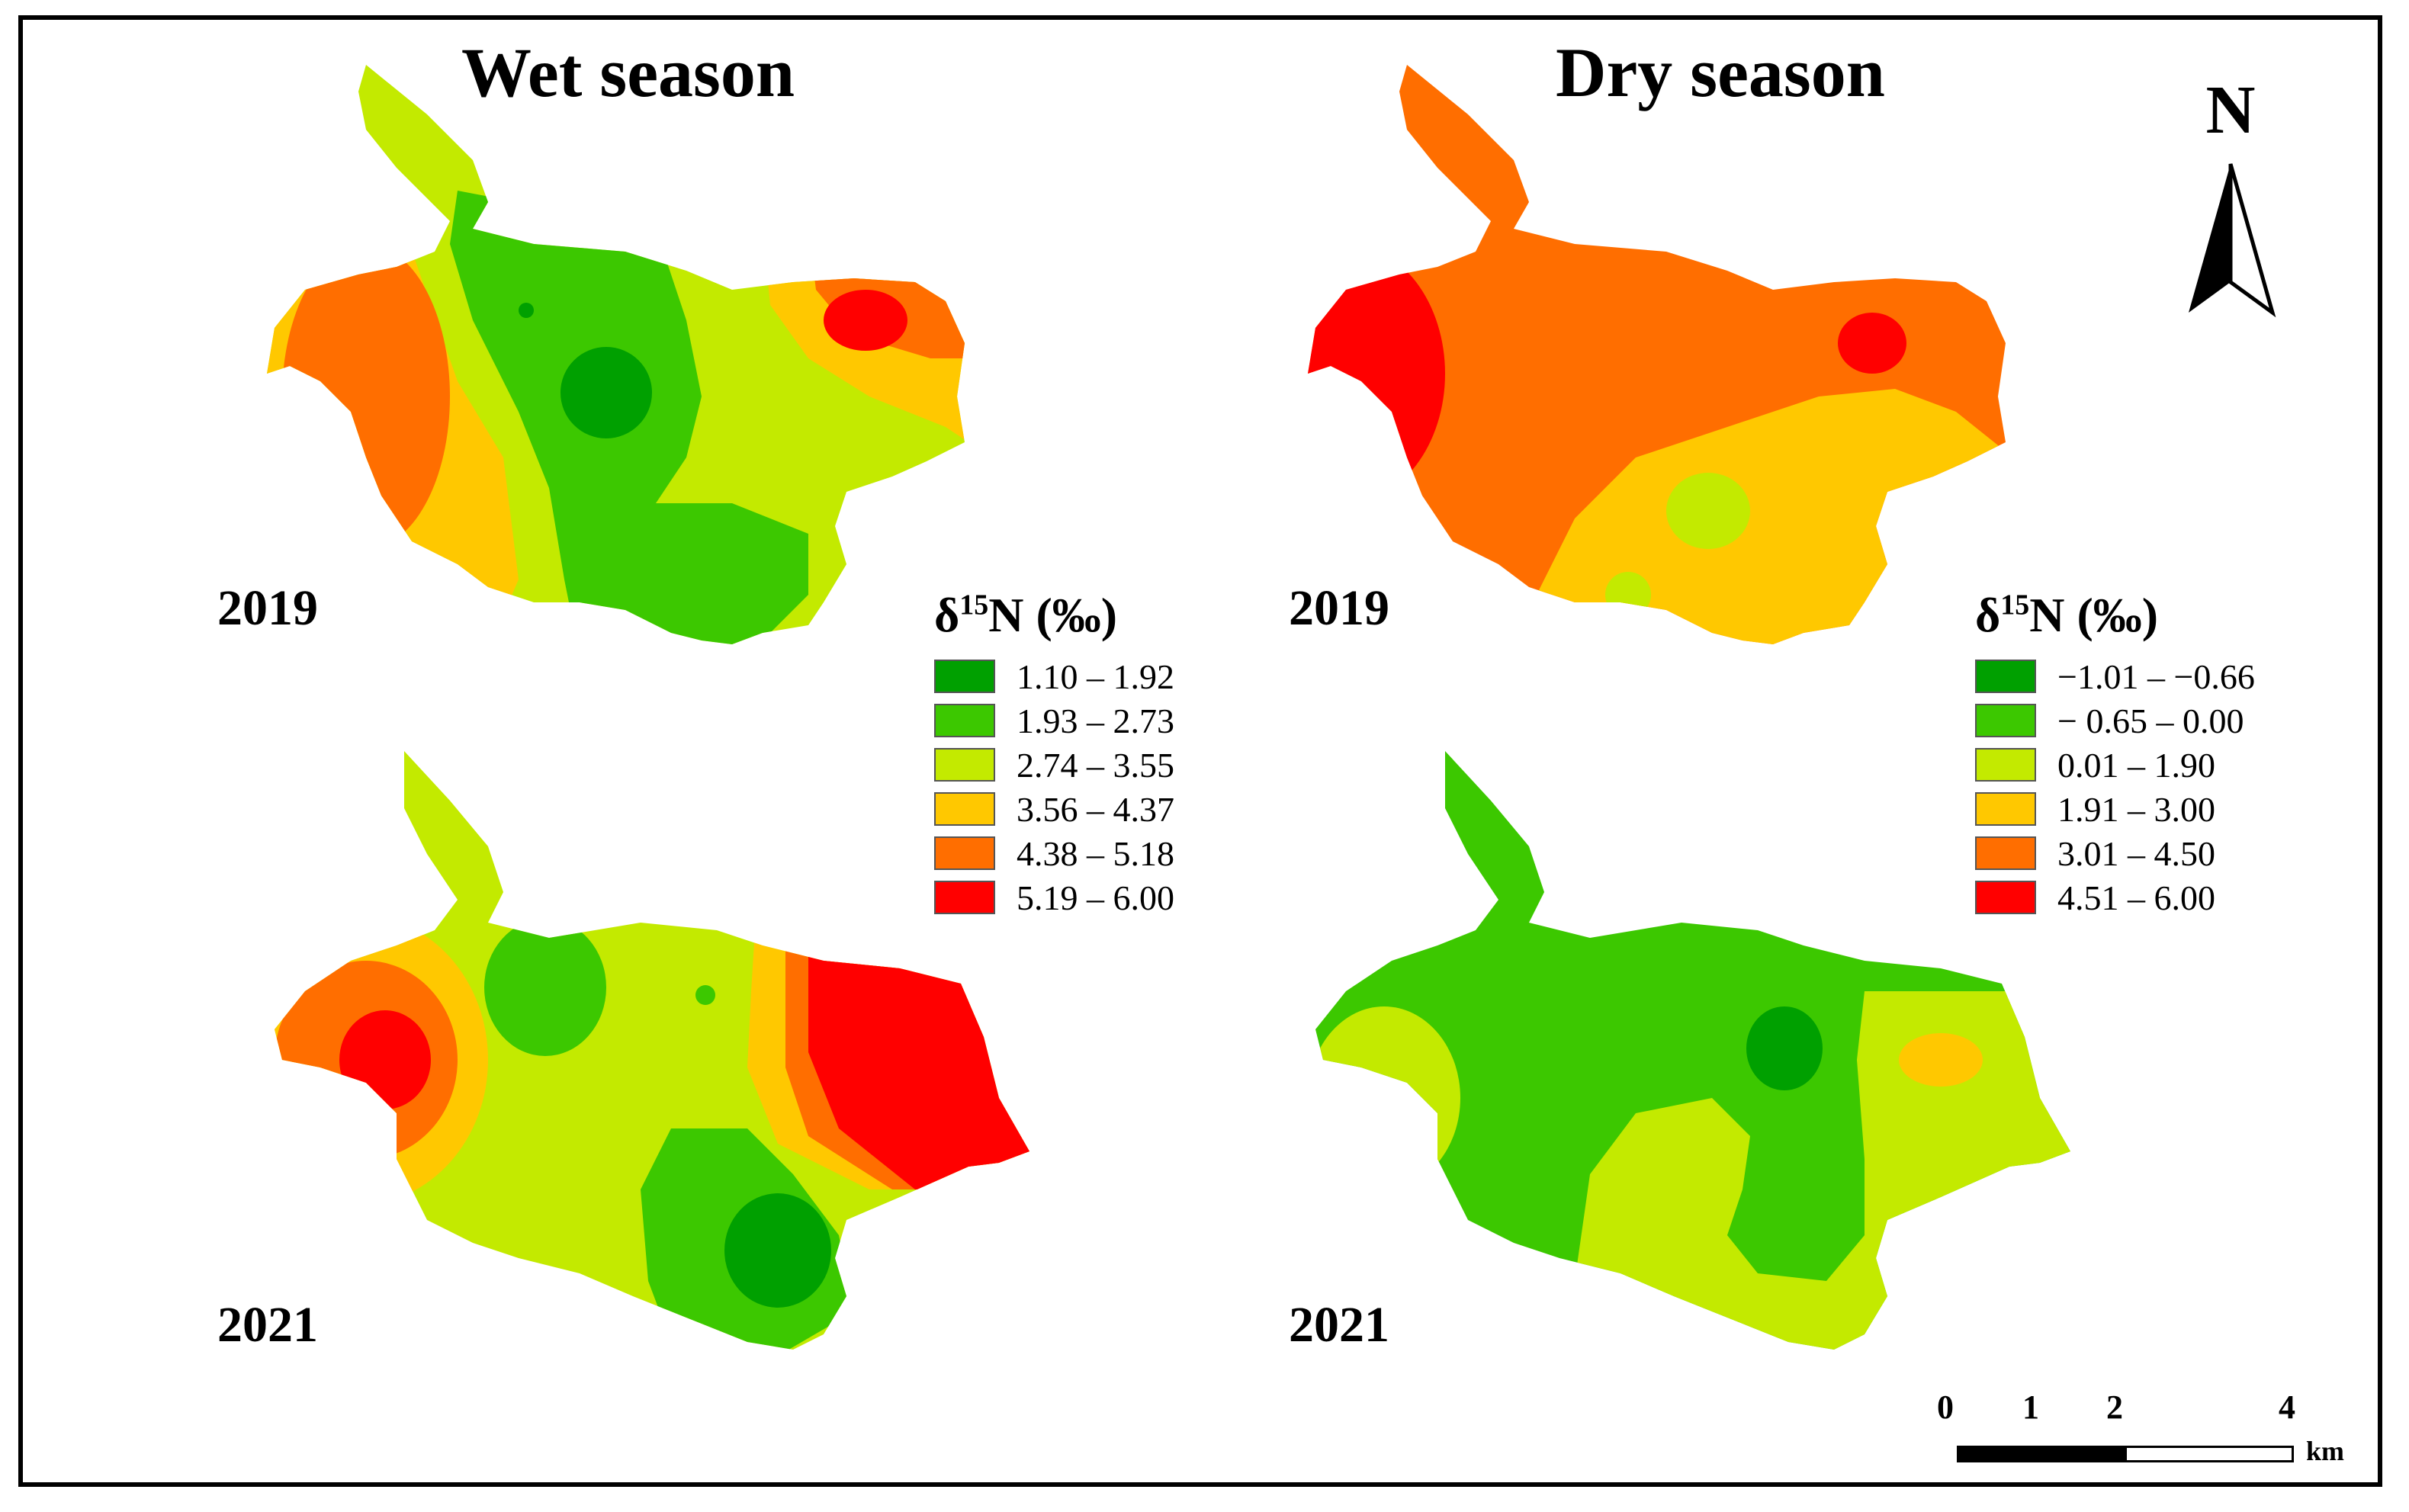 The height and width of the screenshot is (1512, 2409). What do you see at coordinates (2232, 240) in the screenshot?
I see `north-arrow-icon` at bounding box center [2232, 240].